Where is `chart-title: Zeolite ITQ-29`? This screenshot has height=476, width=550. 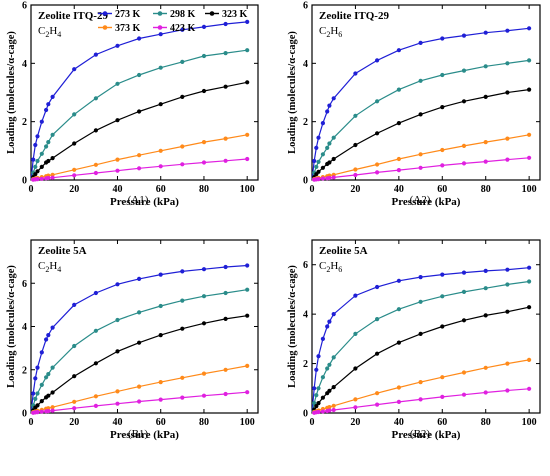
chart-title: Zeolite ITQ-29 is located at coordinates (73, 16).